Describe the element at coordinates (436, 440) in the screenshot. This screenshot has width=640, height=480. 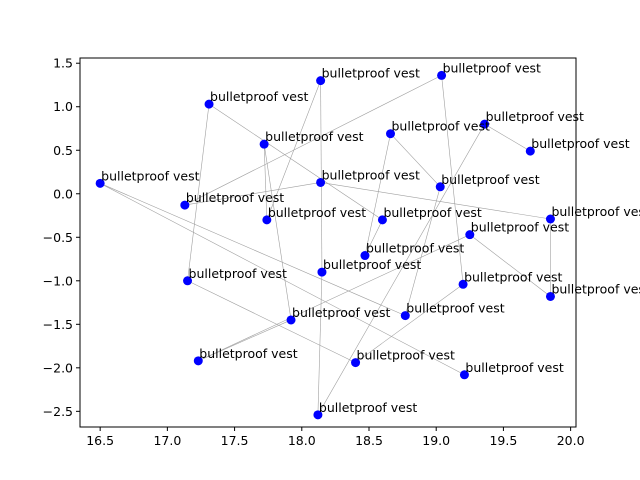
I see `x-tick-label: 19.0` at that location.